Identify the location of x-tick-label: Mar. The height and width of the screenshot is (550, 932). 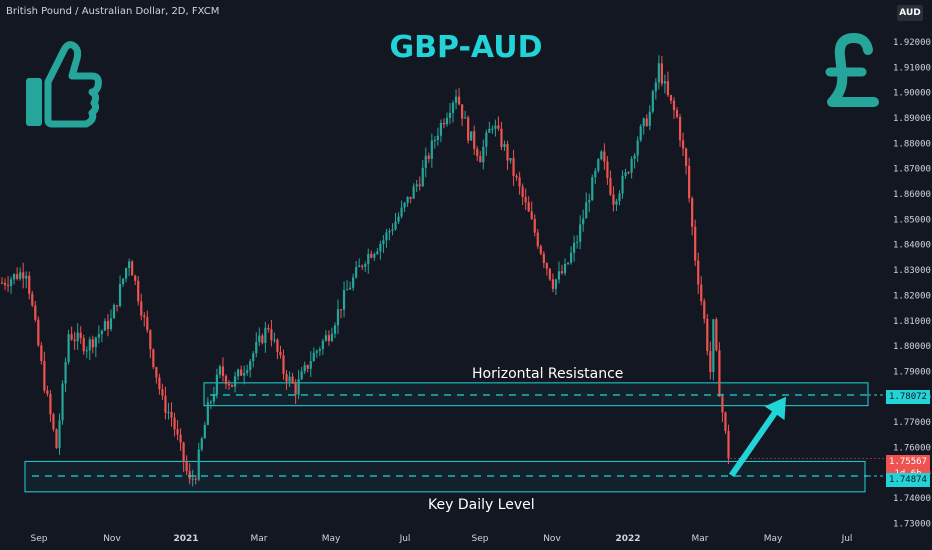
(259, 539).